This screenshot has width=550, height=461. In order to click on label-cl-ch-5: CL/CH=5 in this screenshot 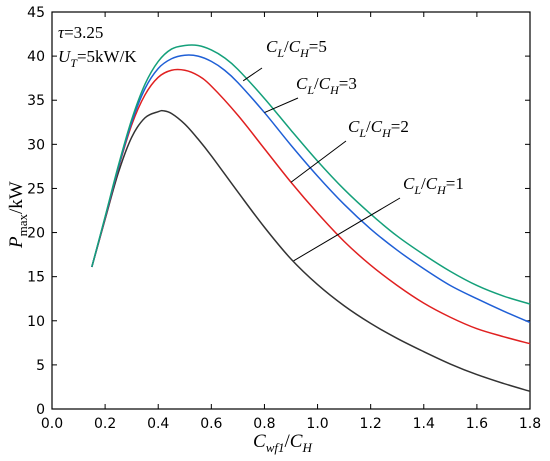, I will do `click(296, 48)`.